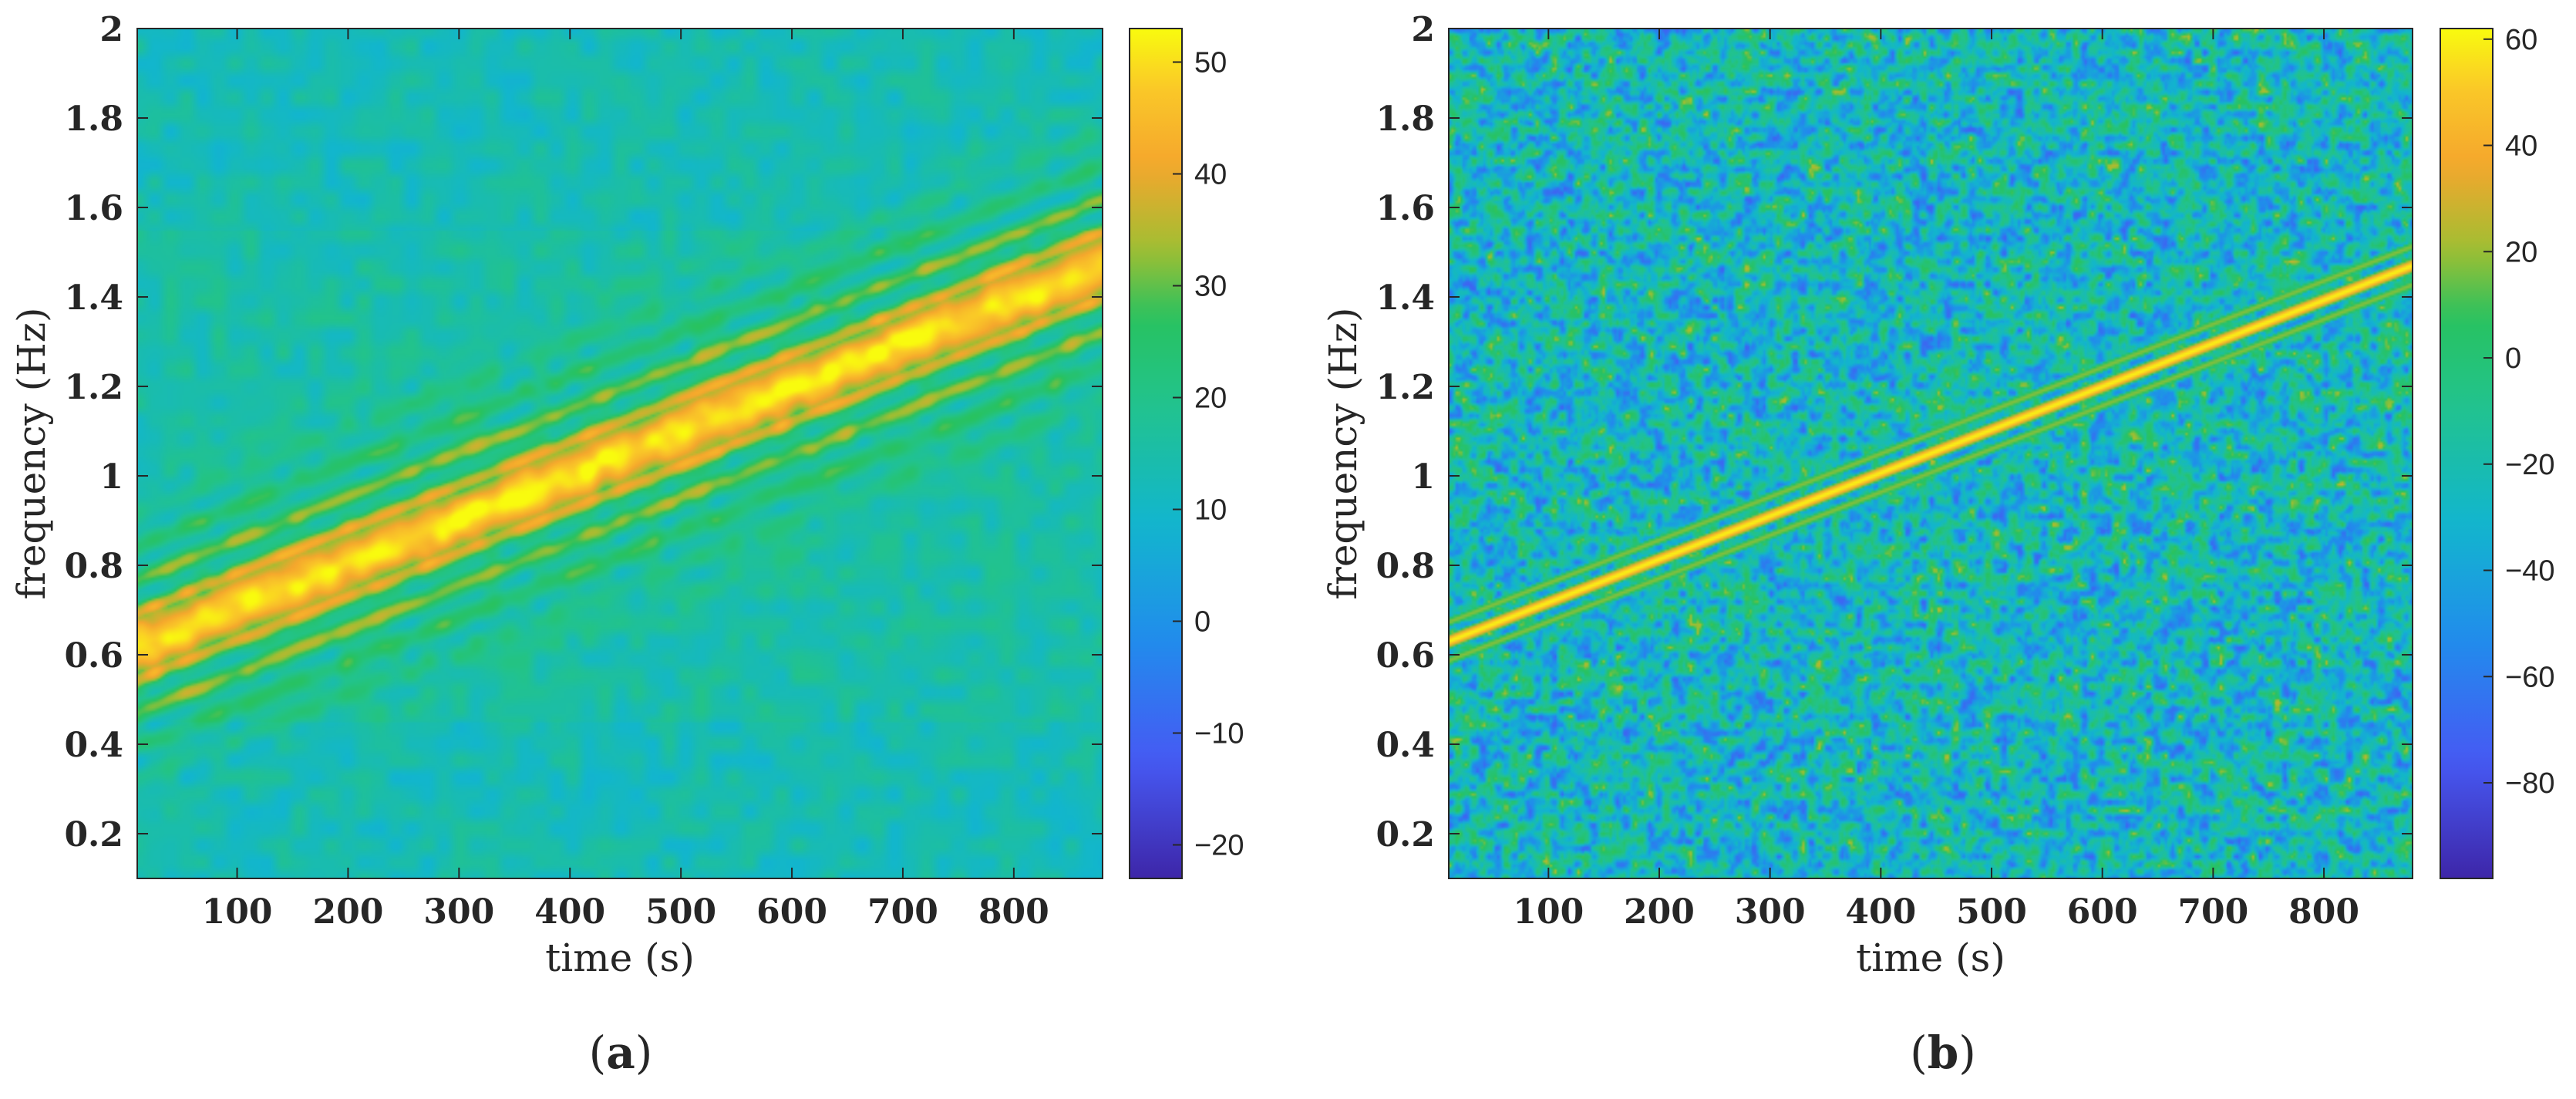 This screenshot has width=2576, height=1099. I want to click on colorbar-tick-label: 30, so click(1210, 287).